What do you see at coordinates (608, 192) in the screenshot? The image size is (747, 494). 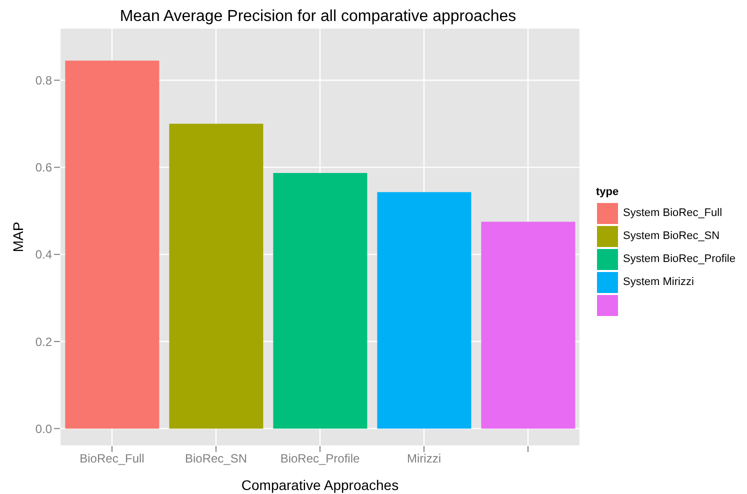 I see `legend-title: type` at bounding box center [608, 192].